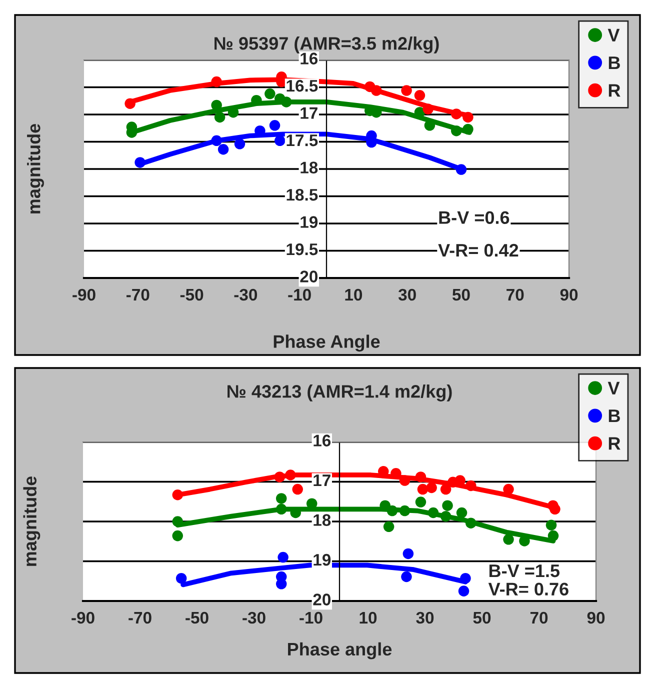 Image resolution: width=646 pixels, height=681 pixels. I want to click on y-tick-label: 16, so click(309, 58).